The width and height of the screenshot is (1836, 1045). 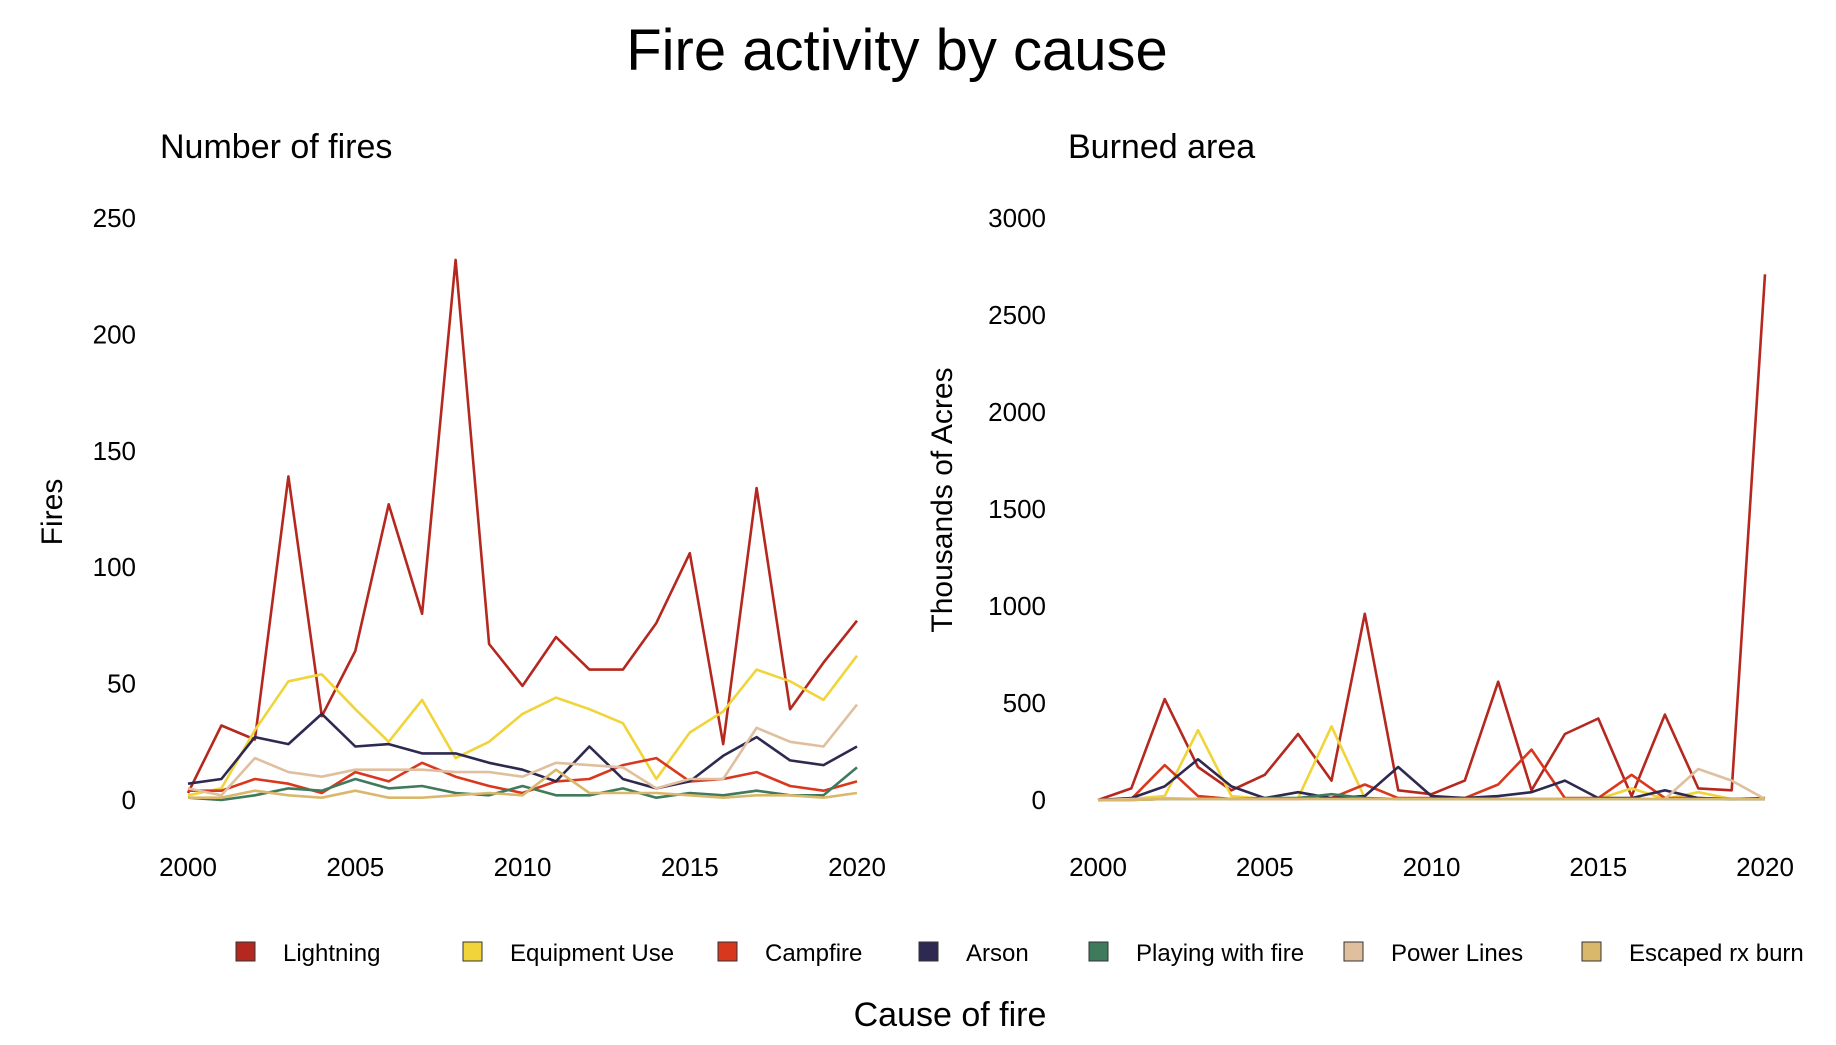 What do you see at coordinates (1265, 867) in the screenshot?
I see `x-tick-label-2005-burned-area: 2005` at bounding box center [1265, 867].